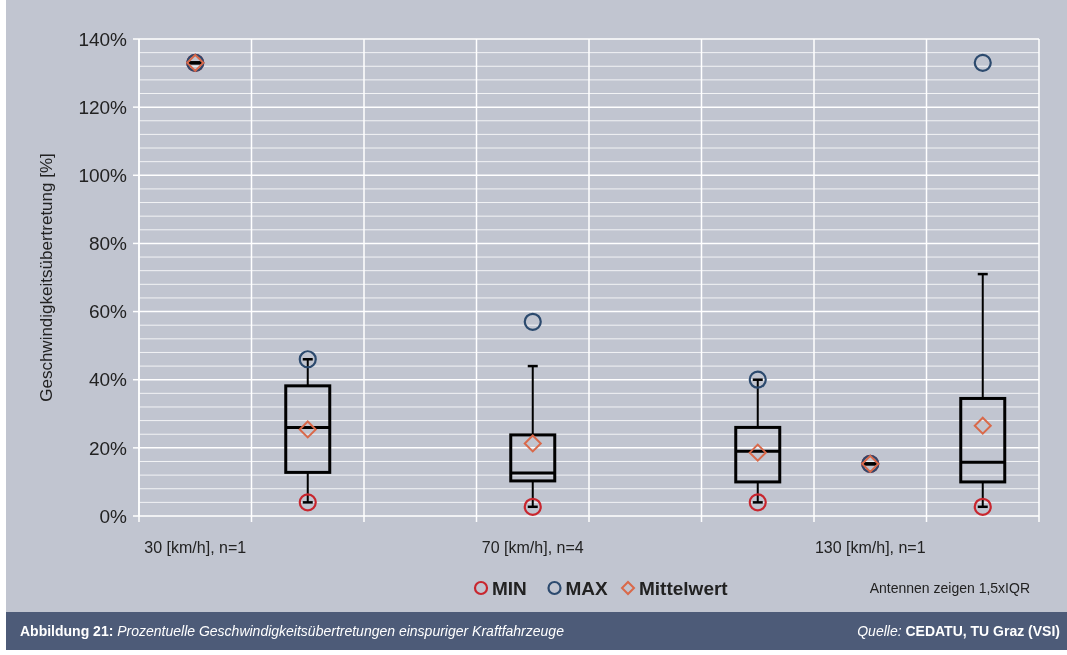 Image resolution: width=1067 pixels, height=655 pixels. Describe the element at coordinates (684, 588) in the screenshot. I see `legend-label: Mittelwert` at that location.